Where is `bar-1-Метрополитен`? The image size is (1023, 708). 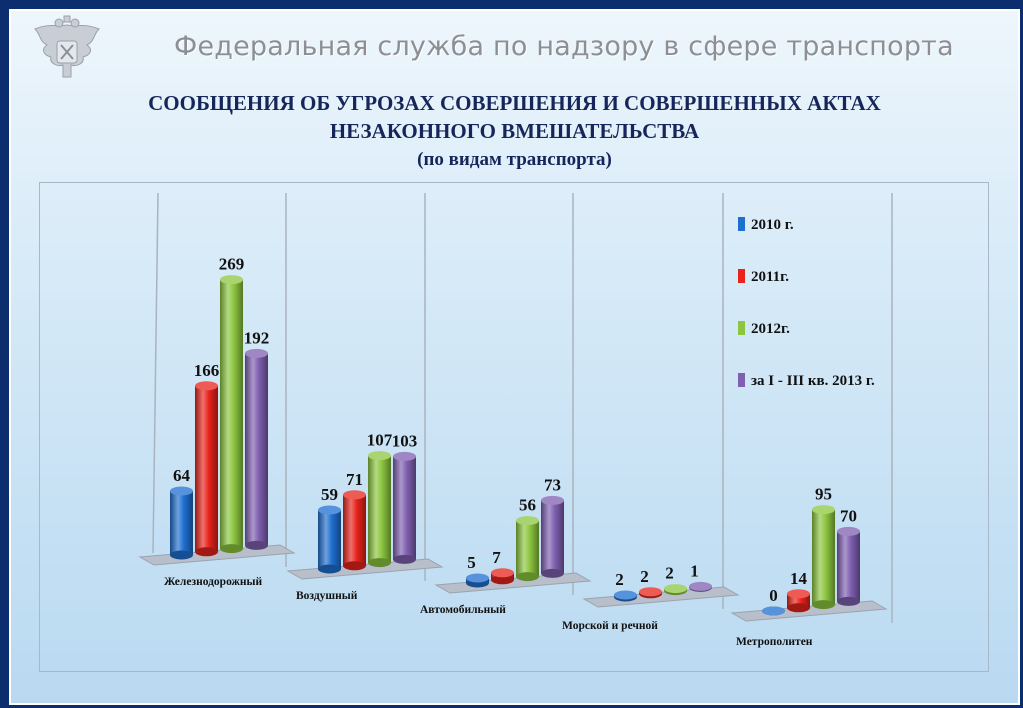 bar-1-Метрополитен is located at coordinates (773, 611).